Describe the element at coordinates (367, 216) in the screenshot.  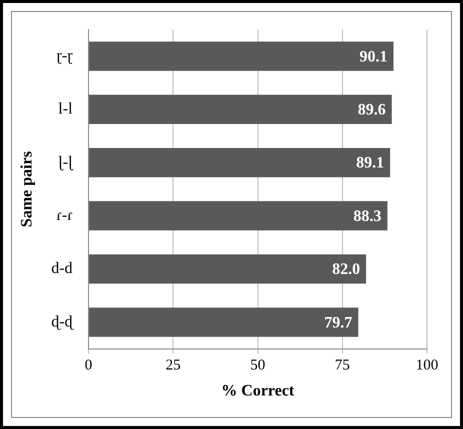
I see `data-label: 88.3` at that location.